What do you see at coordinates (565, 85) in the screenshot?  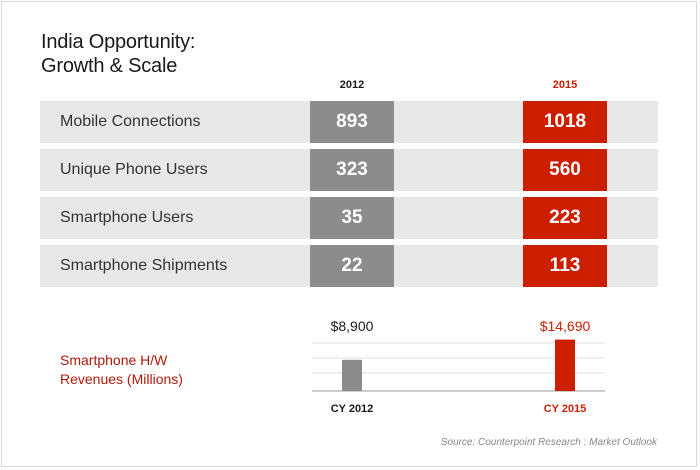 I see `column-header-2015: 2015` at bounding box center [565, 85].